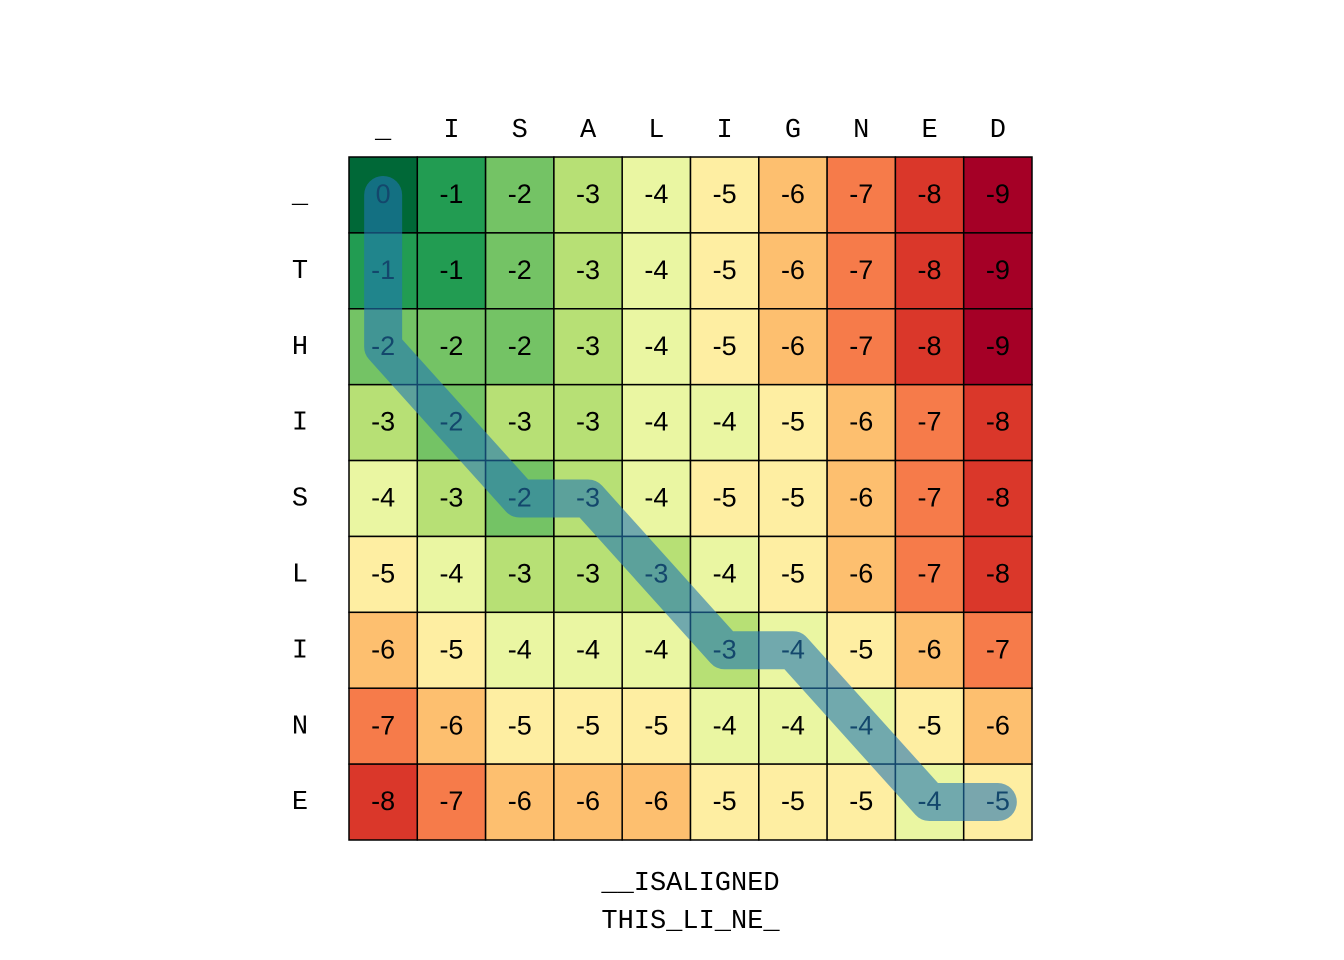 Image resolution: width=1344 pixels, height=960 pixels. I want to click on row-label: N, so click(300, 727).